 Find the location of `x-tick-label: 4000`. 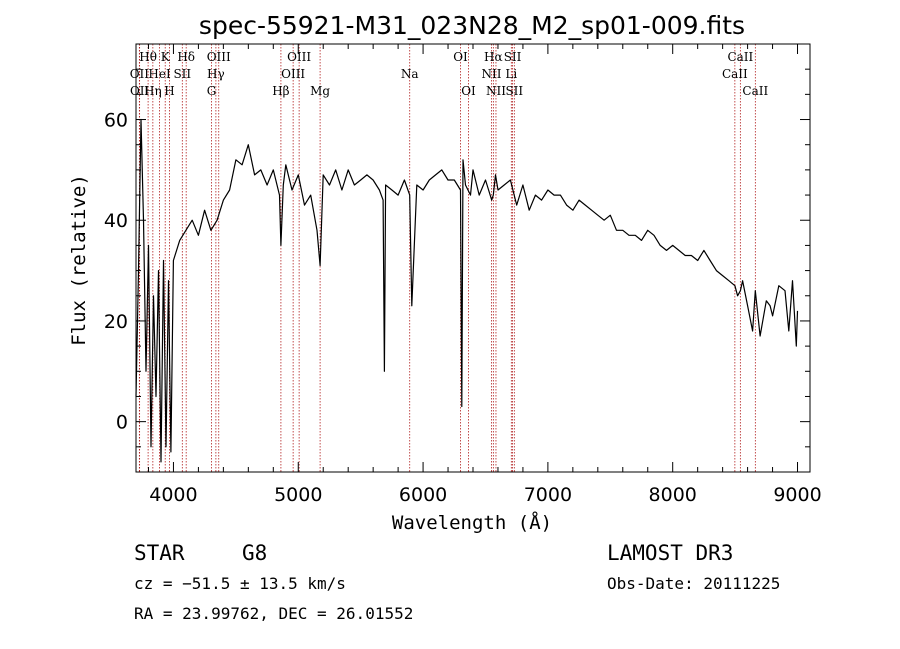

x-tick-label: 4000 is located at coordinates (173, 495).